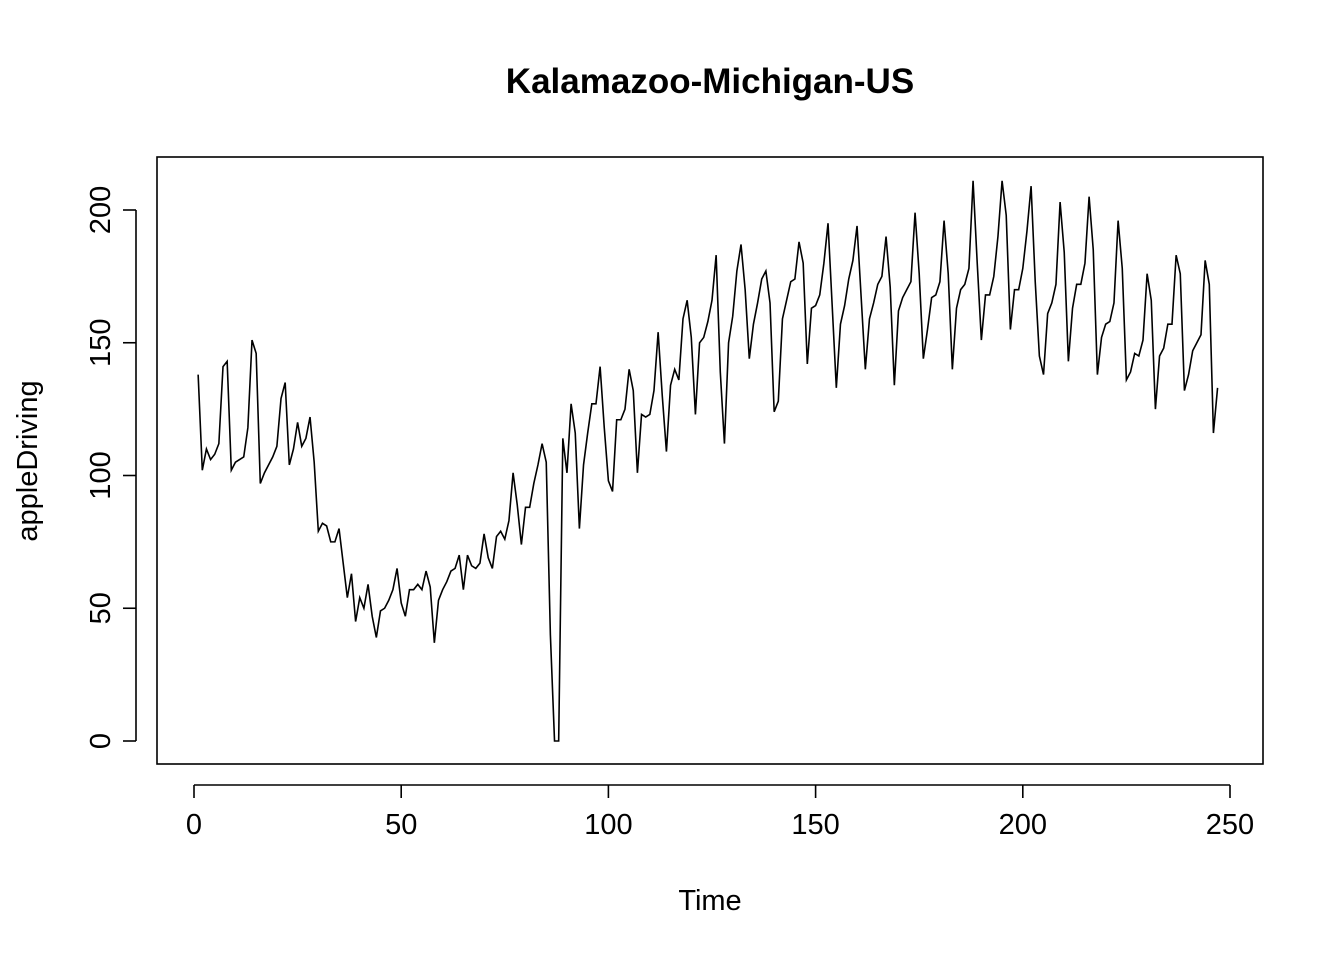 The image size is (1344, 960). Describe the element at coordinates (194, 825) in the screenshot. I see `x-tick-label: 0` at that location.